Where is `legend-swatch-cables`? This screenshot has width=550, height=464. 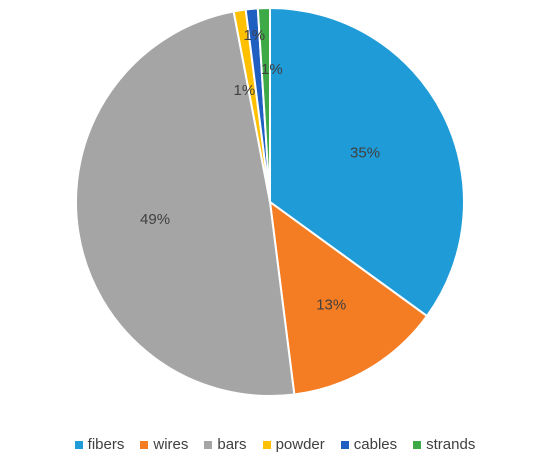 legend-swatch-cables is located at coordinates (344, 444).